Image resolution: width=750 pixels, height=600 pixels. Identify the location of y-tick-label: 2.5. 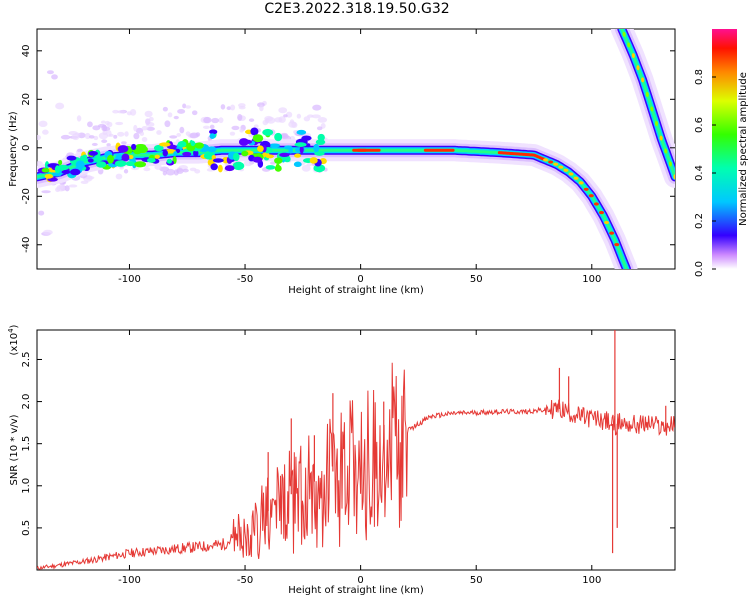
(26, 360).